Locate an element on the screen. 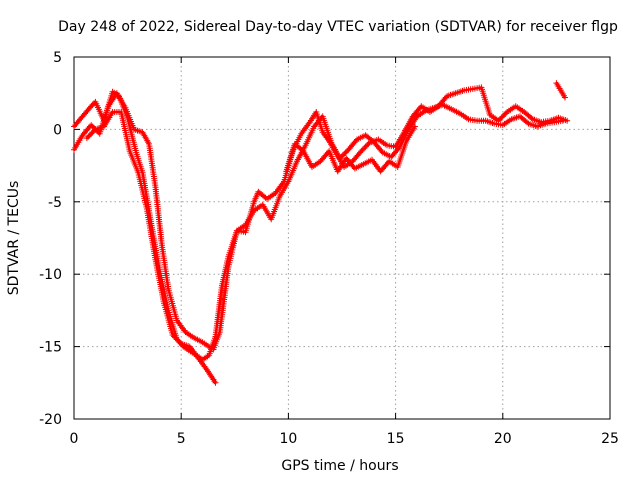 The width and height of the screenshot is (640, 480). x-tick-label: 0 is located at coordinates (74, 439).